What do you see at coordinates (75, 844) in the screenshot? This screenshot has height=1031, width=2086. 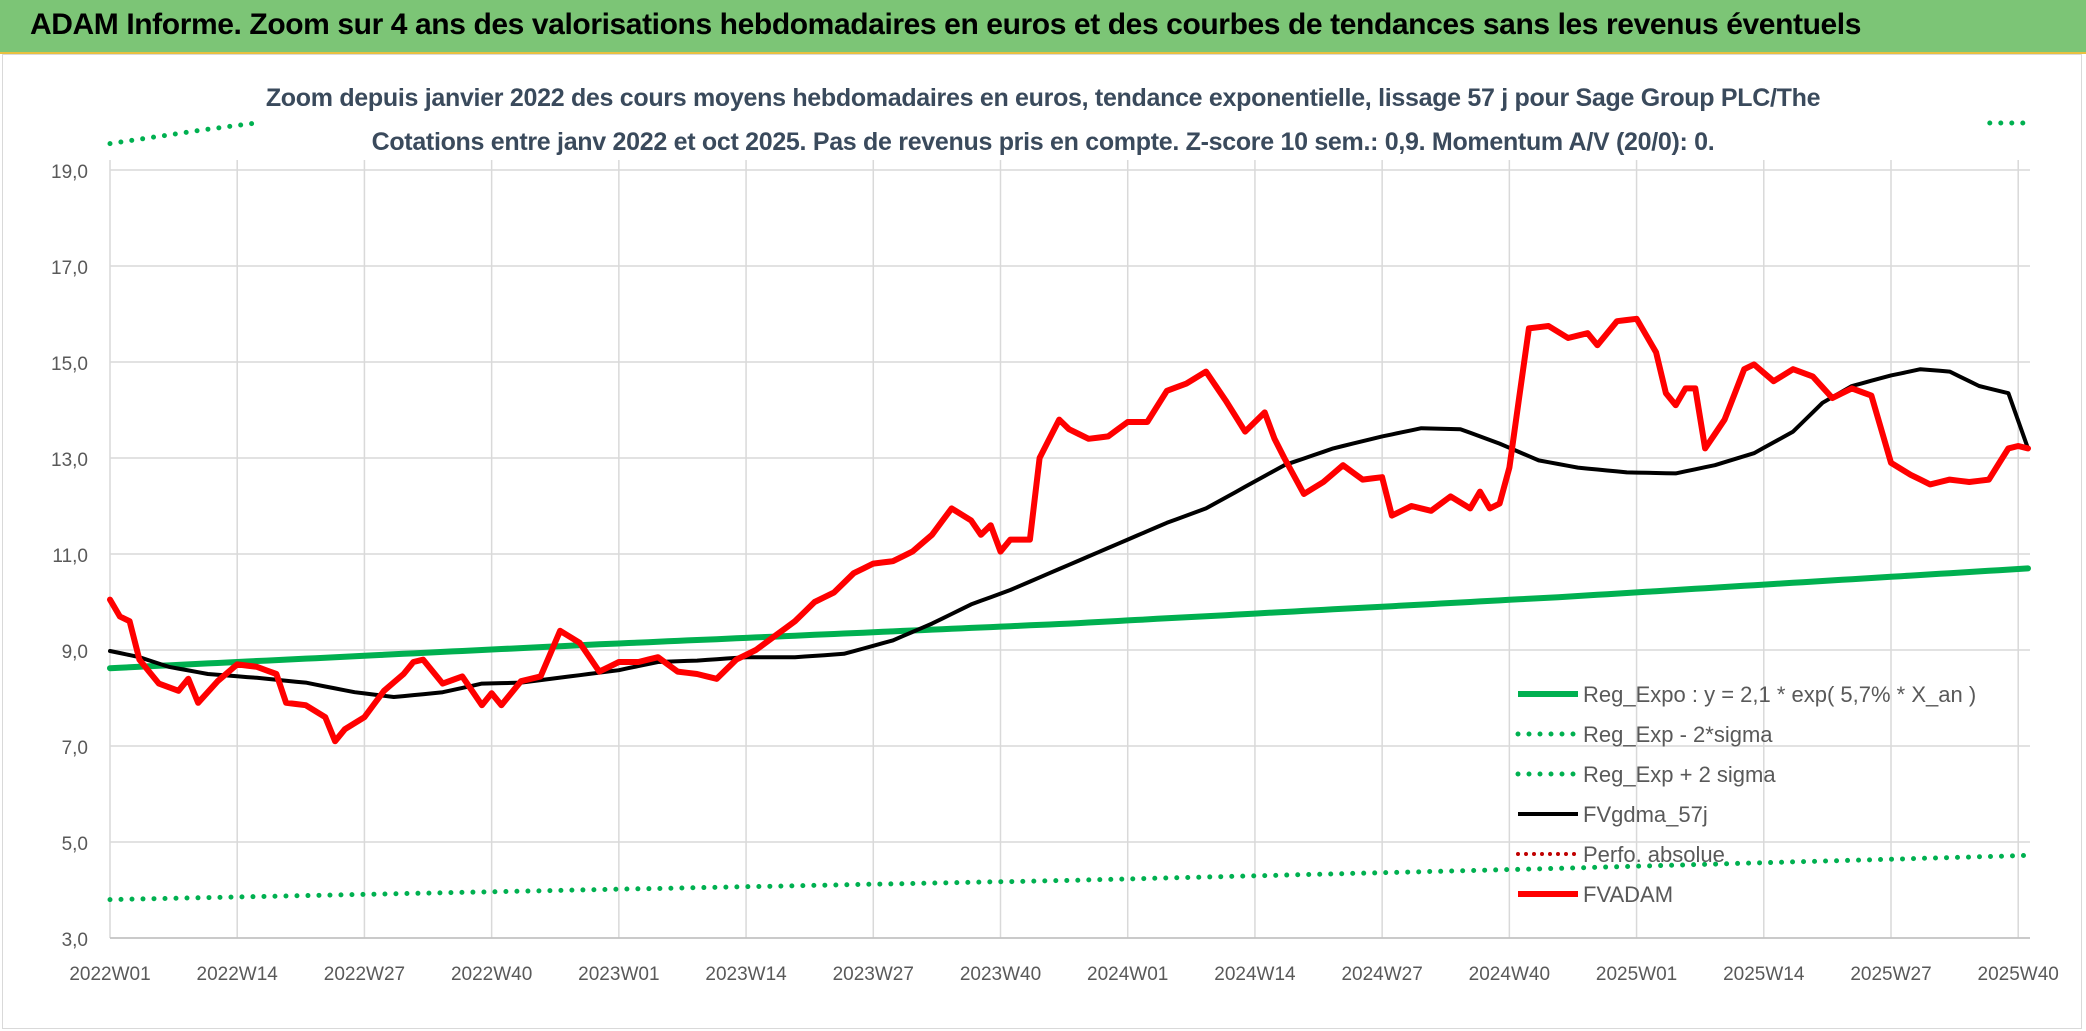 I see `y-tick-label: 5,0` at bounding box center [75, 844].